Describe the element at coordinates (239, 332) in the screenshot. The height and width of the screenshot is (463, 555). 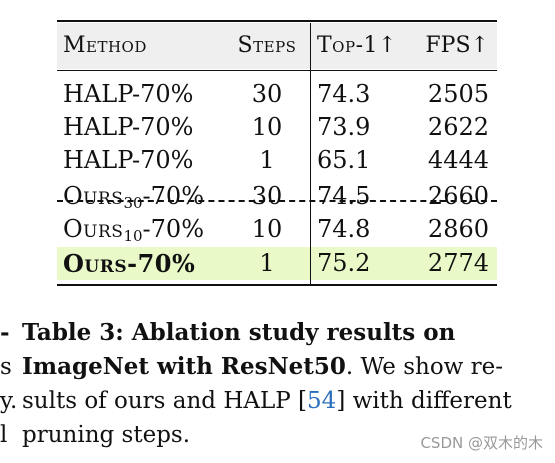
I see `caption-title: Table 3: Ablation study results on` at that location.